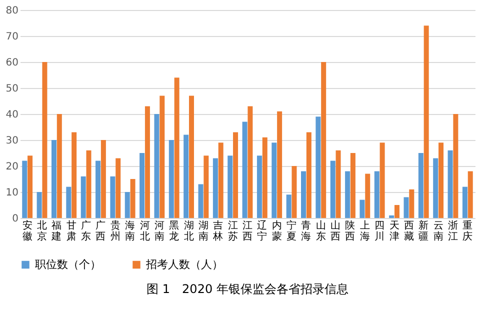  I want to click on x-tick-label: 新疆, so click(423, 231).